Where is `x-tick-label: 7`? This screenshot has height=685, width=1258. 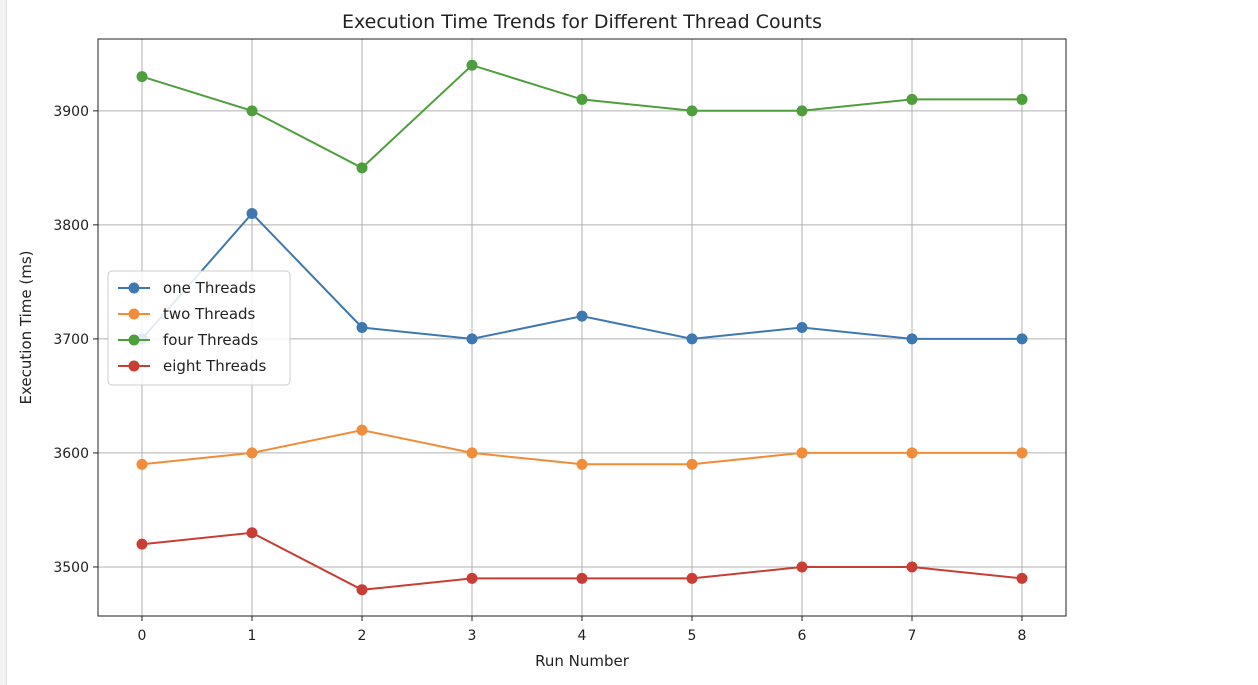
x-tick-label: 7 is located at coordinates (912, 636).